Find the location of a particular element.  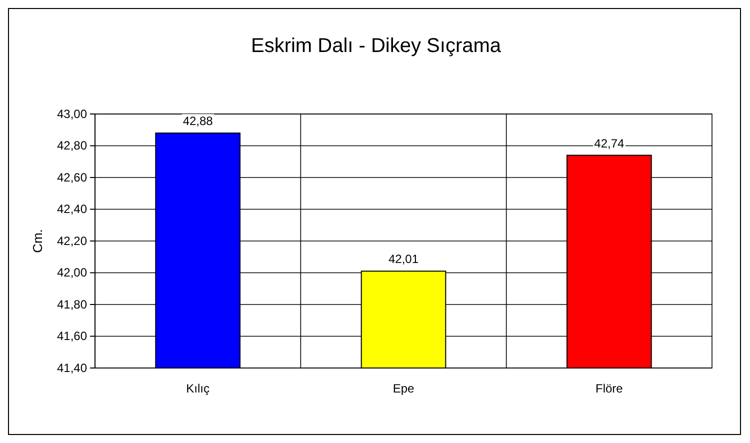

y-tick-label: 42,80 is located at coordinates (72, 145).